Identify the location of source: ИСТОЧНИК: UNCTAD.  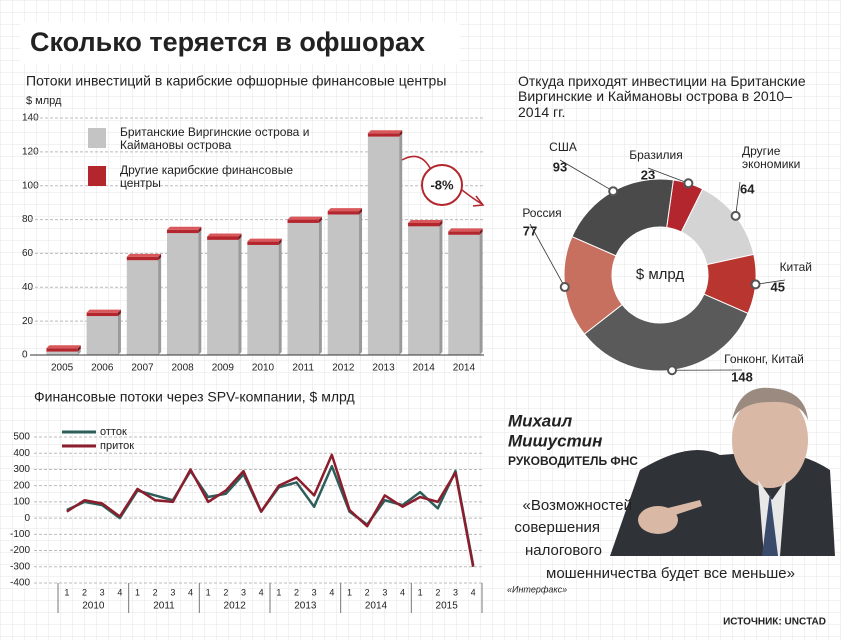
(774, 622).